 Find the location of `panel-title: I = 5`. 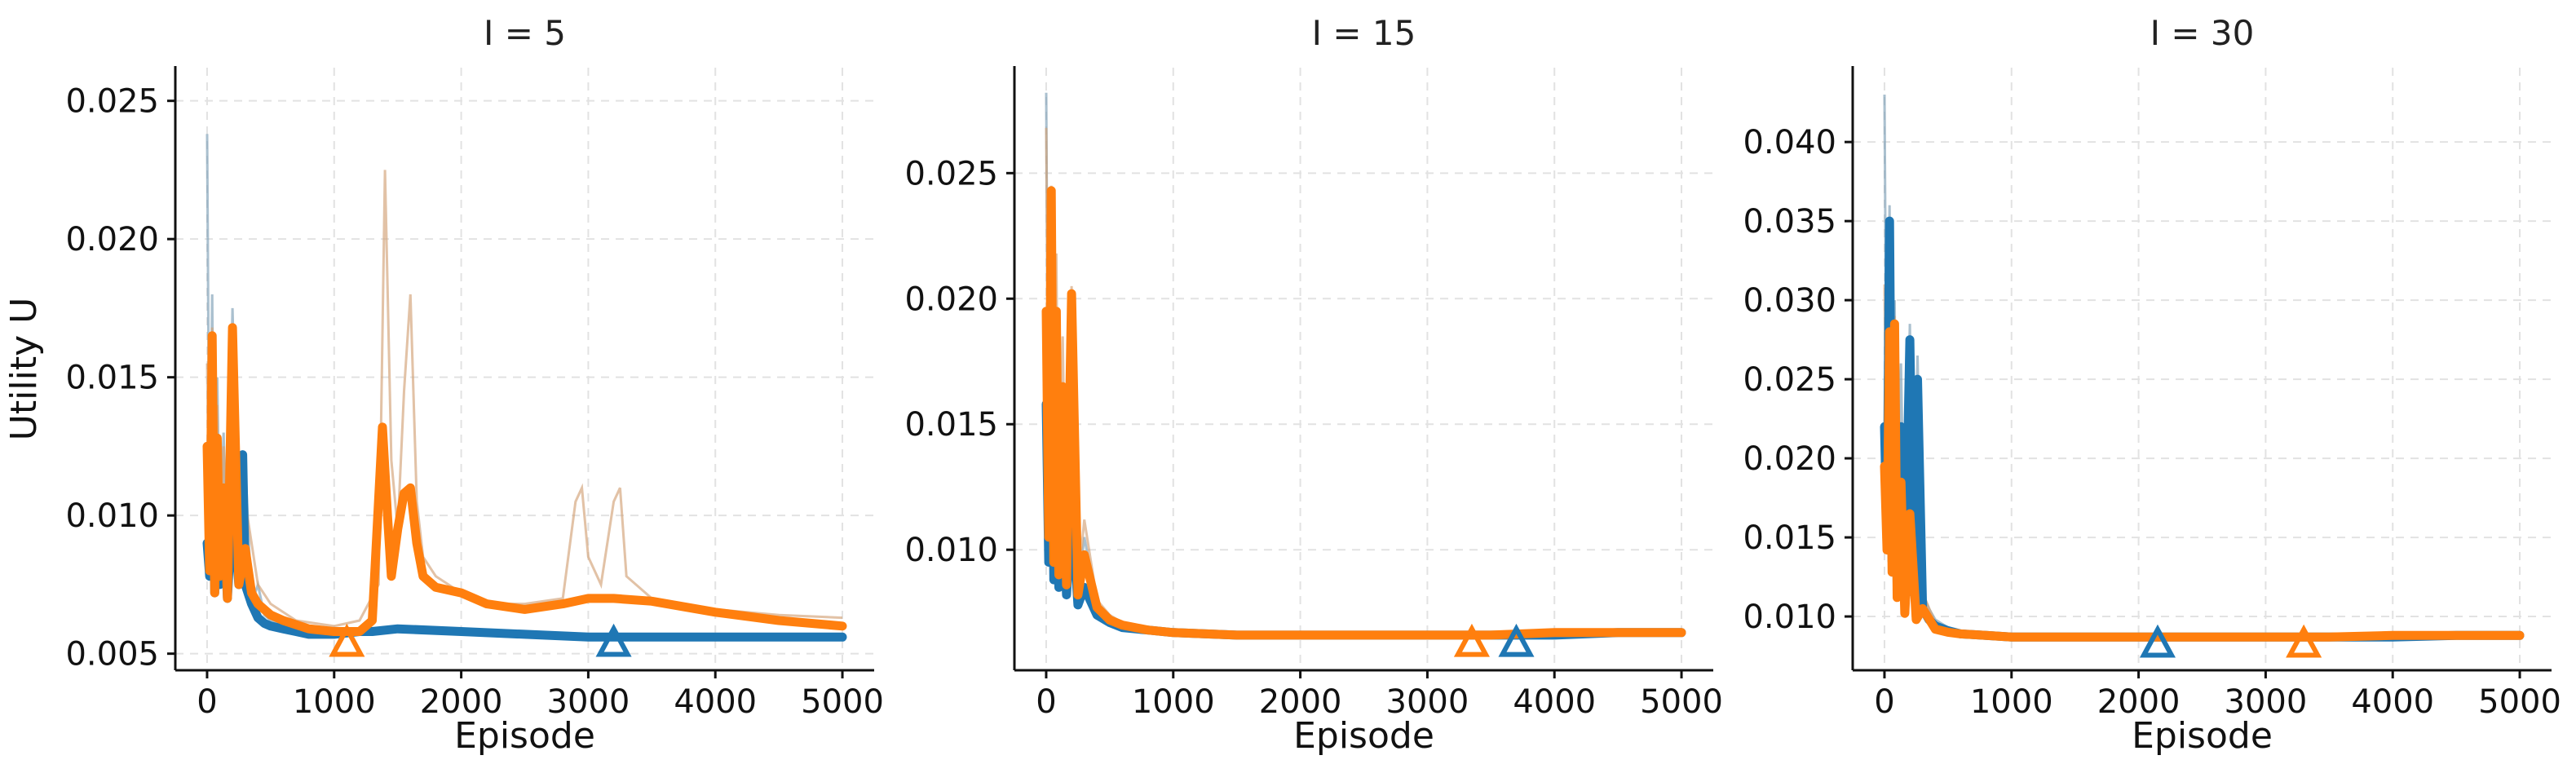

panel-title: I = 5 is located at coordinates (525, 33).